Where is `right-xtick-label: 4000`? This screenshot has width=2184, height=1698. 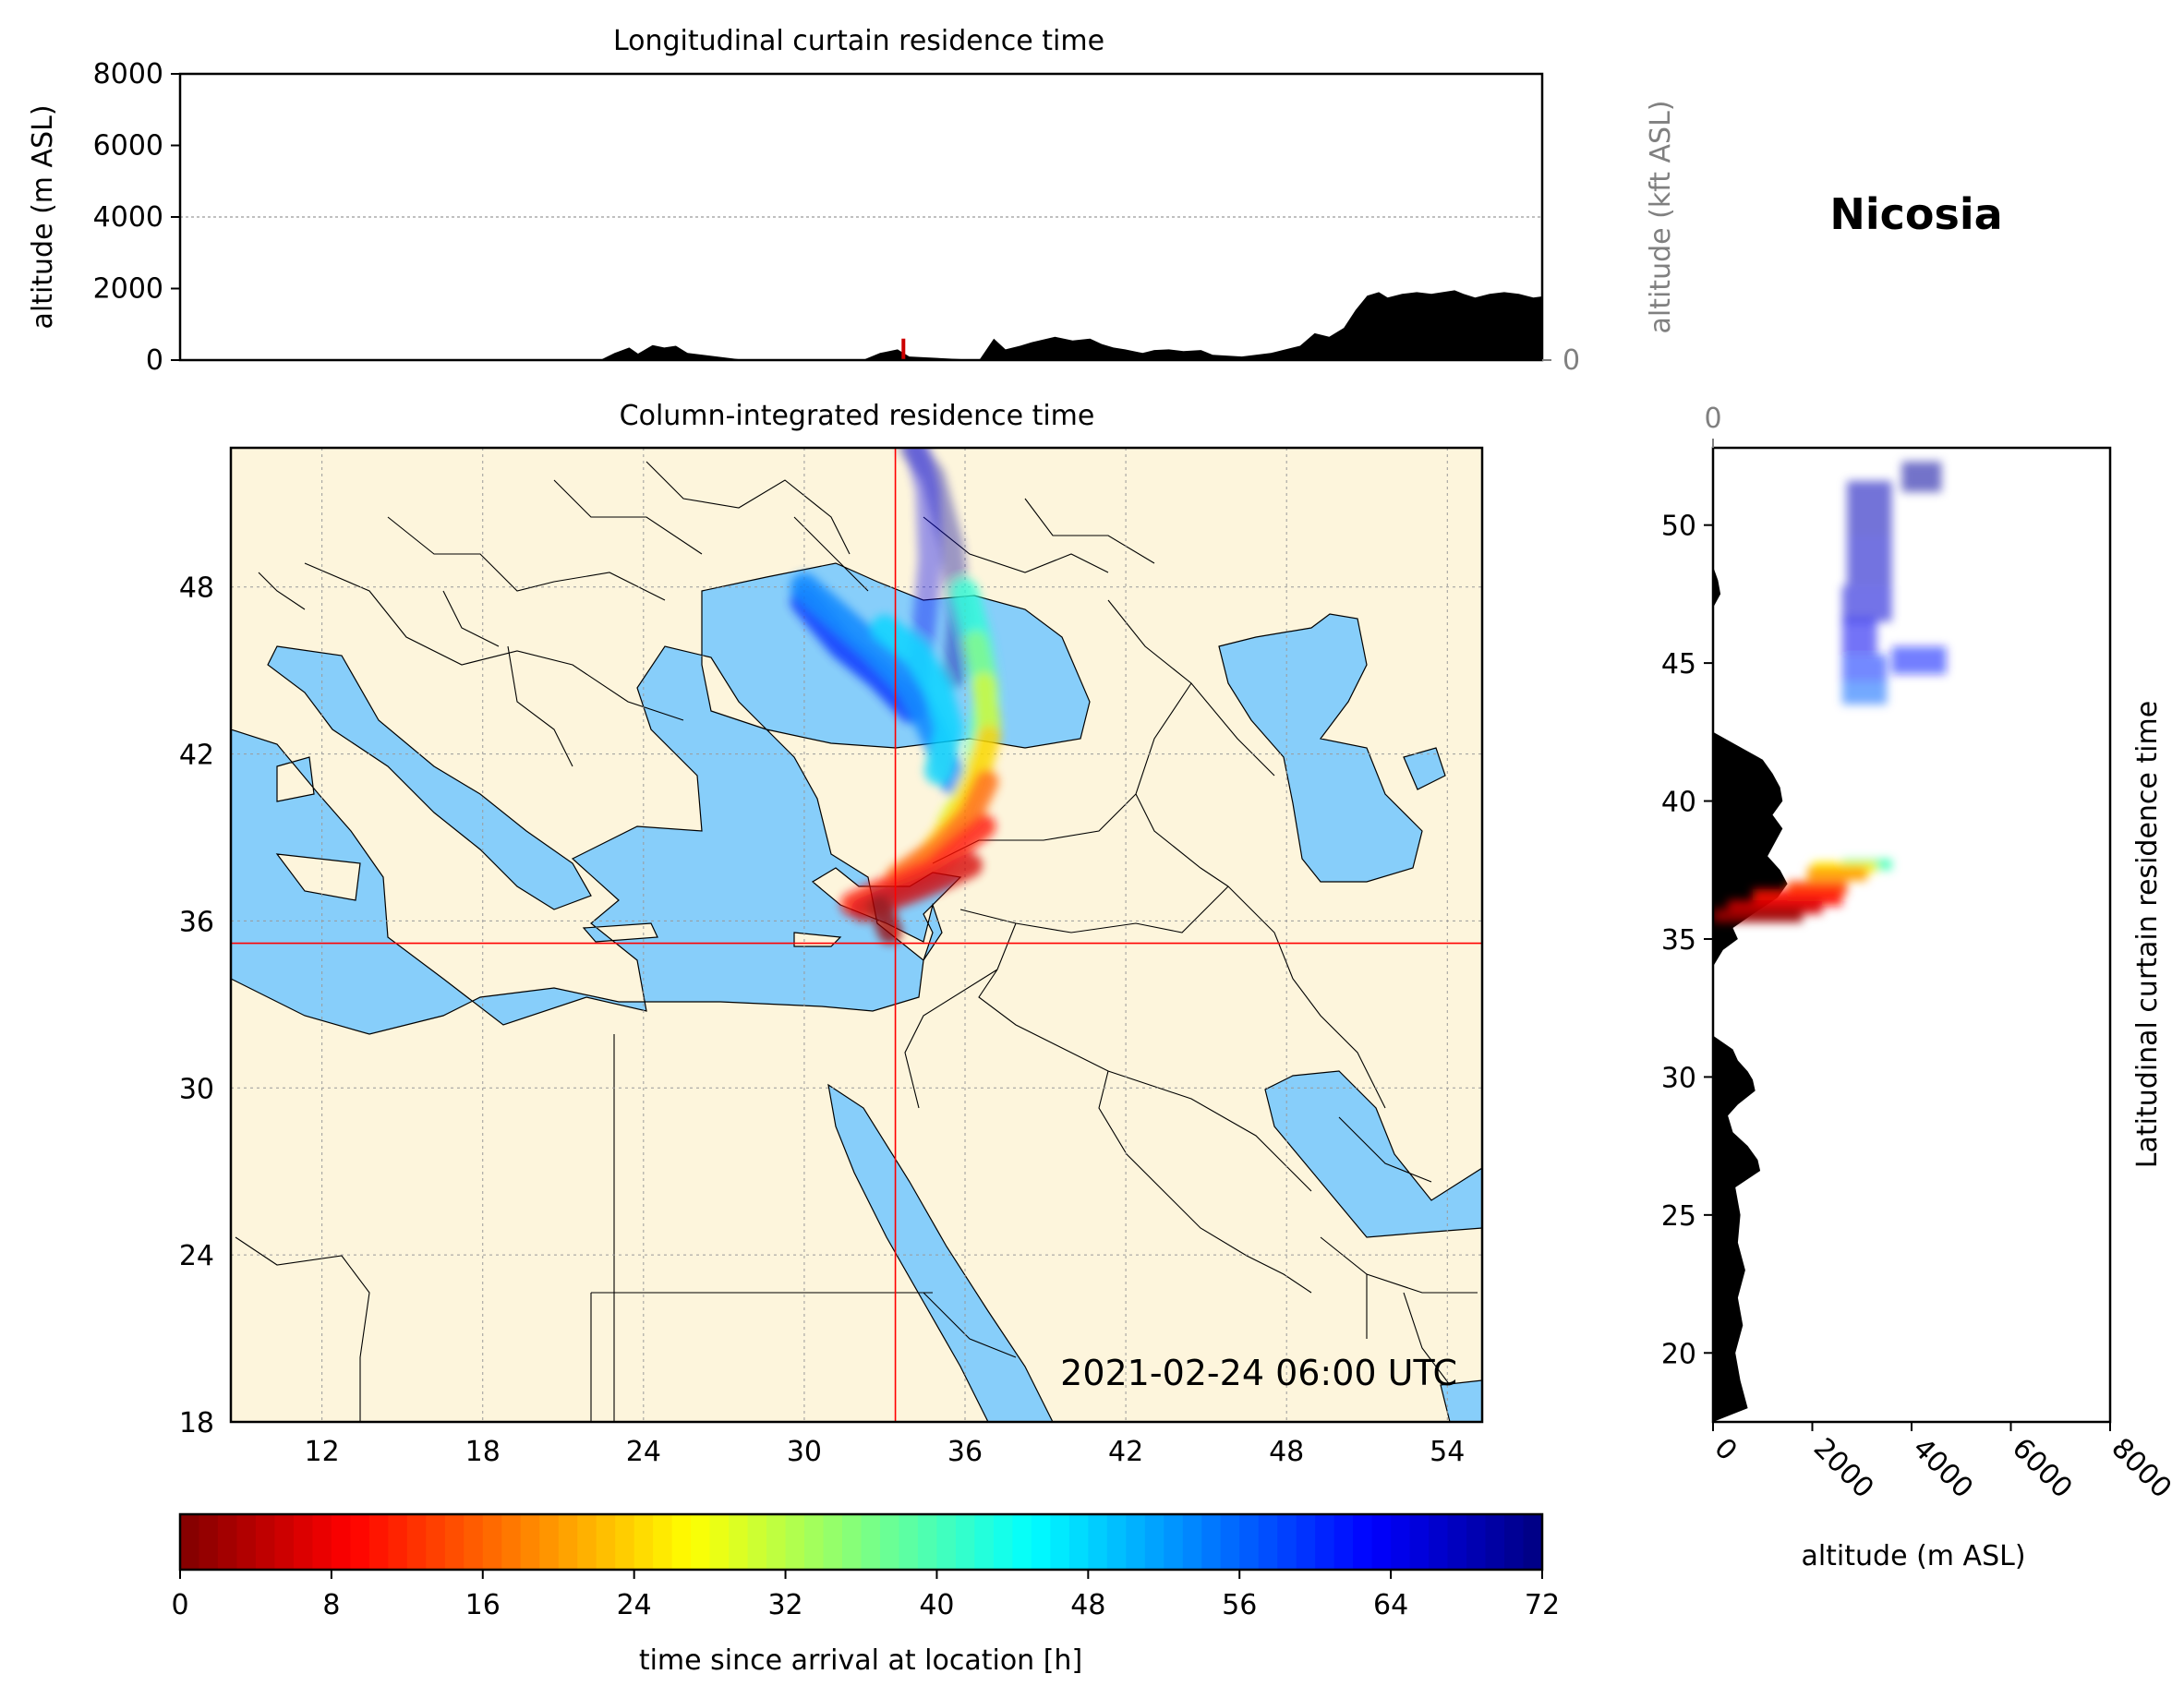 right-xtick-label: 4000 is located at coordinates (1942, 1468).